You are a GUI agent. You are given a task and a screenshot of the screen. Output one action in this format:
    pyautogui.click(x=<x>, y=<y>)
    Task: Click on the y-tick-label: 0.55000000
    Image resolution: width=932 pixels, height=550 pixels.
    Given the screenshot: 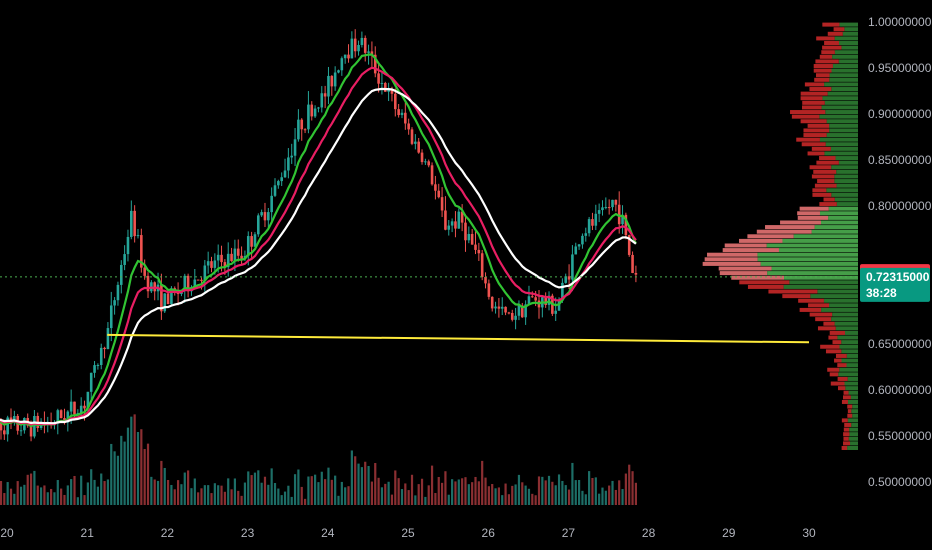 What is the action you would take?
    pyautogui.click(x=900, y=436)
    